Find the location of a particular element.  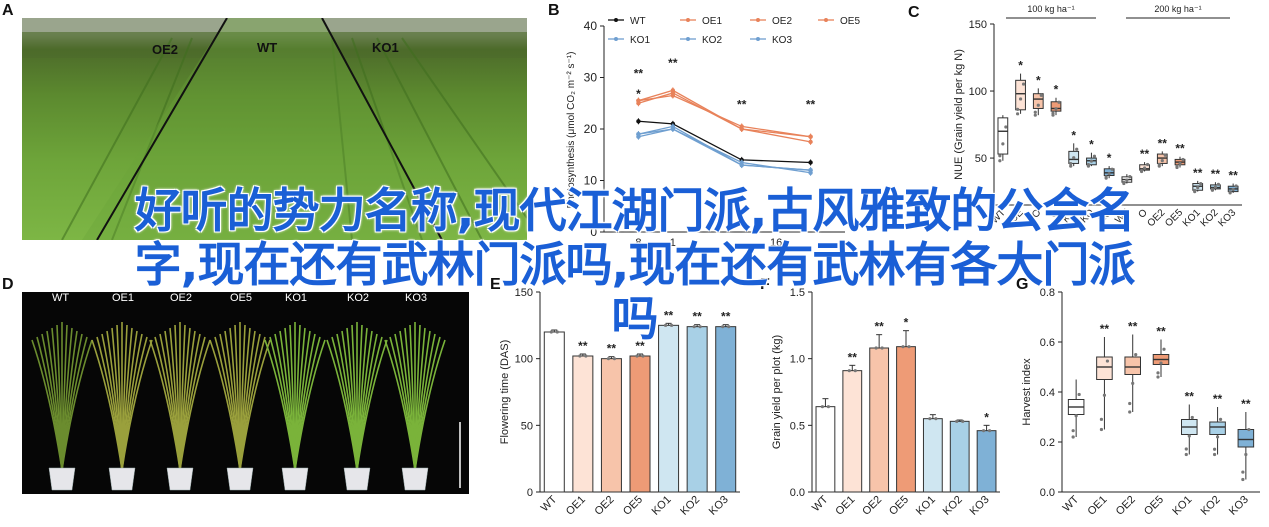

panel-letter-g: G is located at coordinates (1022, 284).